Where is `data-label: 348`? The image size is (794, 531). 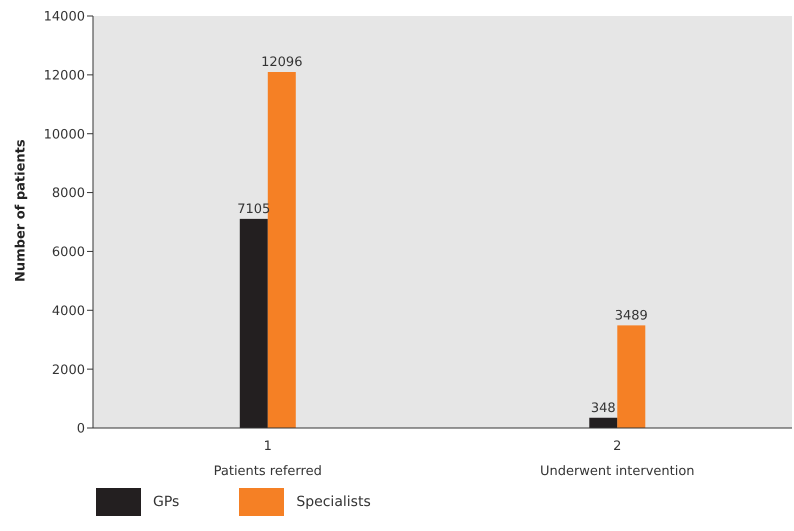 data-label: 348 is located at coordinates (603, 408).